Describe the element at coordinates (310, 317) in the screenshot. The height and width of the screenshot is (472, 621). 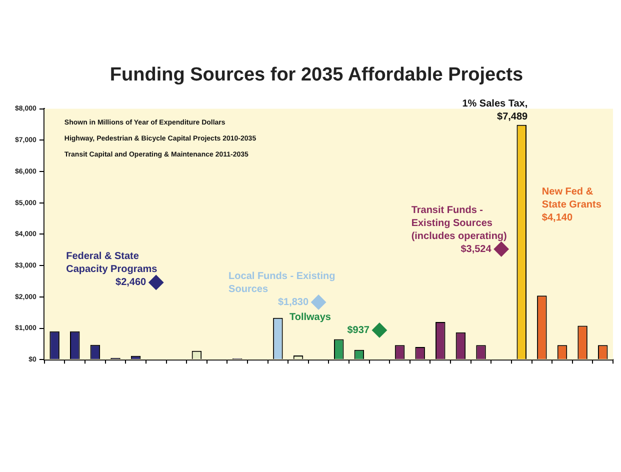
I see `text: Tollways` at that location.